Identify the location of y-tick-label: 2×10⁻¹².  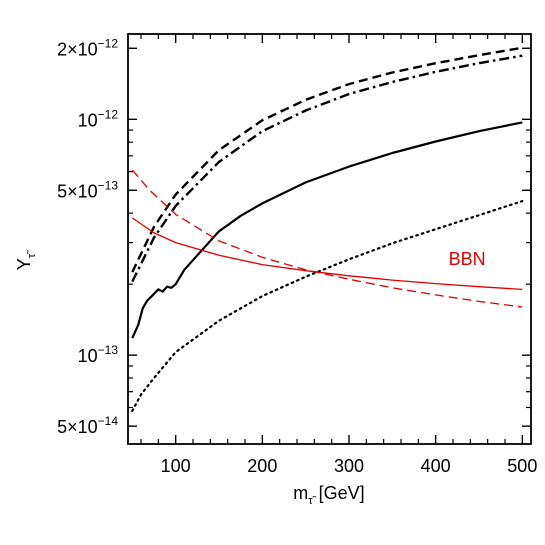
(87, 47).